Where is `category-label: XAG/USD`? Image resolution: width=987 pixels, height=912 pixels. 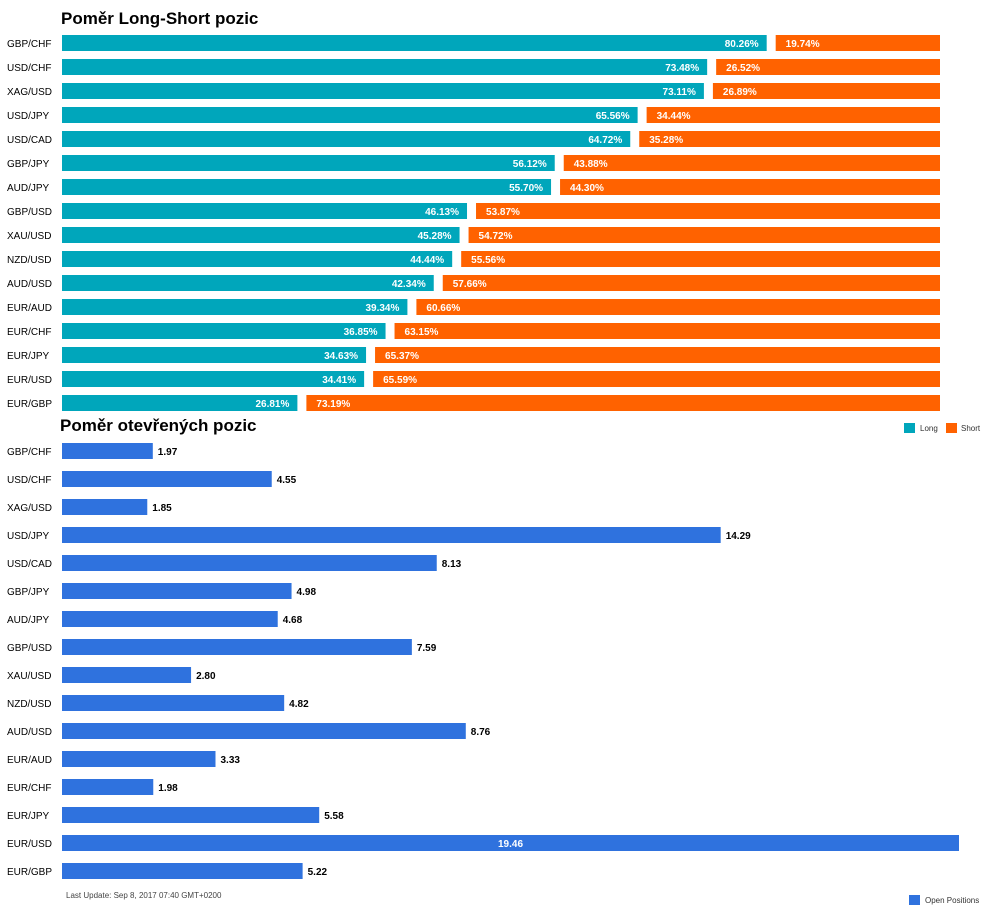
category-label: XAG/USD is located at coordinates (29, 508).